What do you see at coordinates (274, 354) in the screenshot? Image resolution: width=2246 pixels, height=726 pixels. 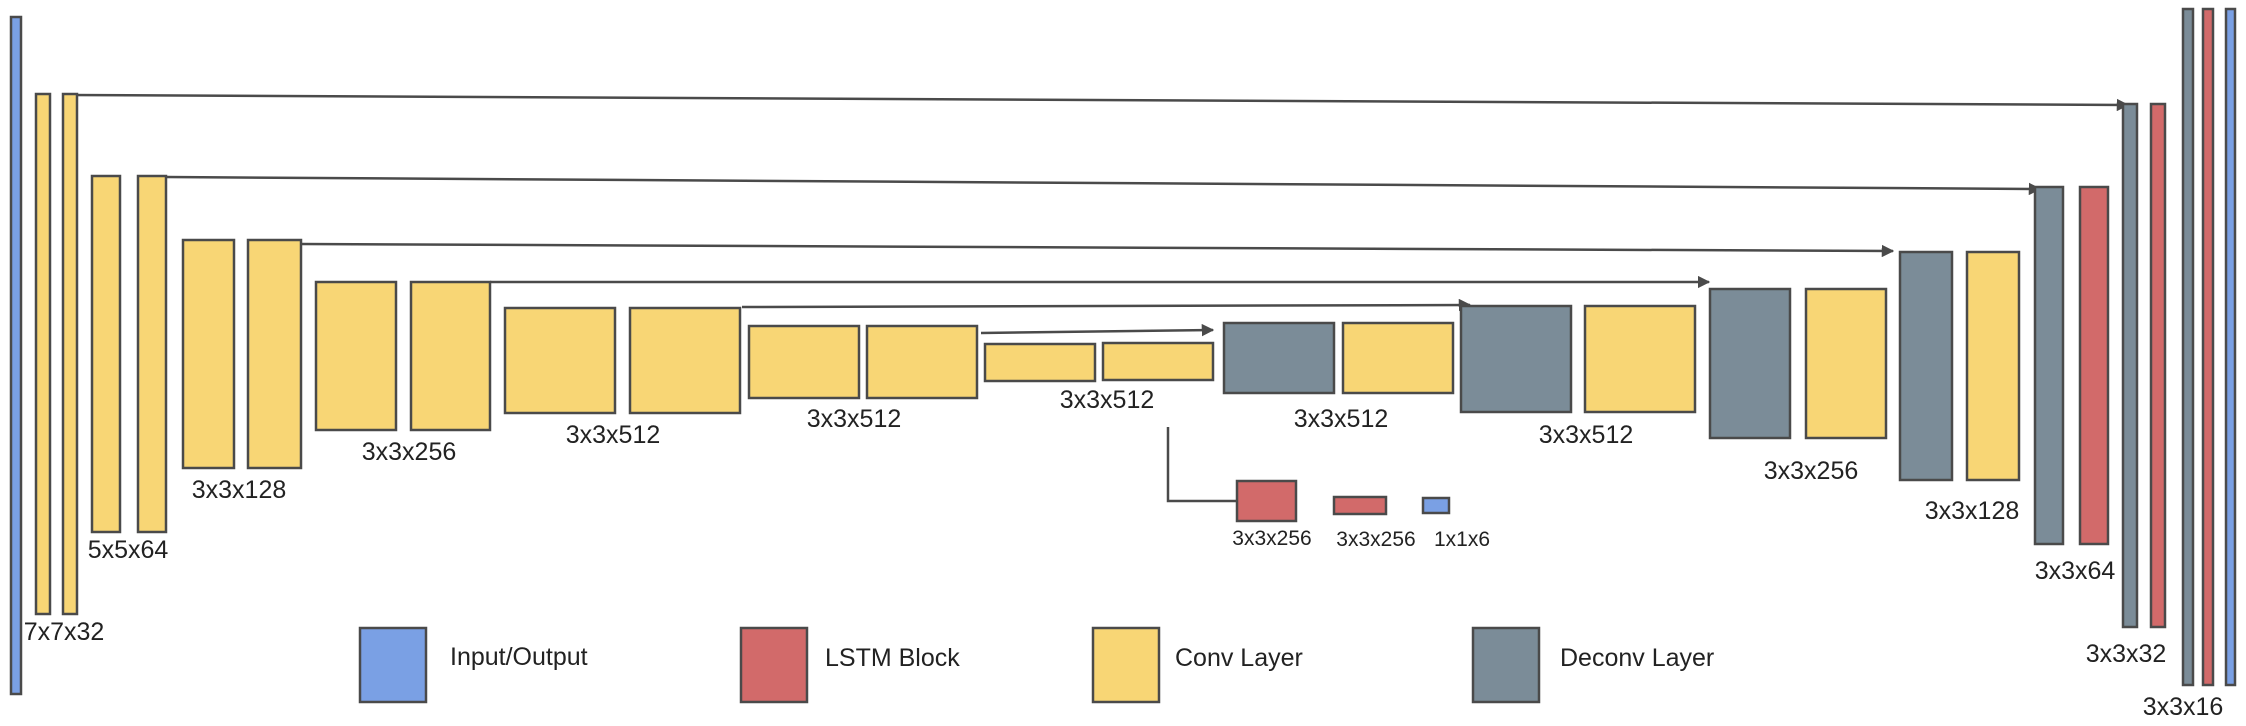 I see `conv-block-3b` at bounding box center [274, 354].